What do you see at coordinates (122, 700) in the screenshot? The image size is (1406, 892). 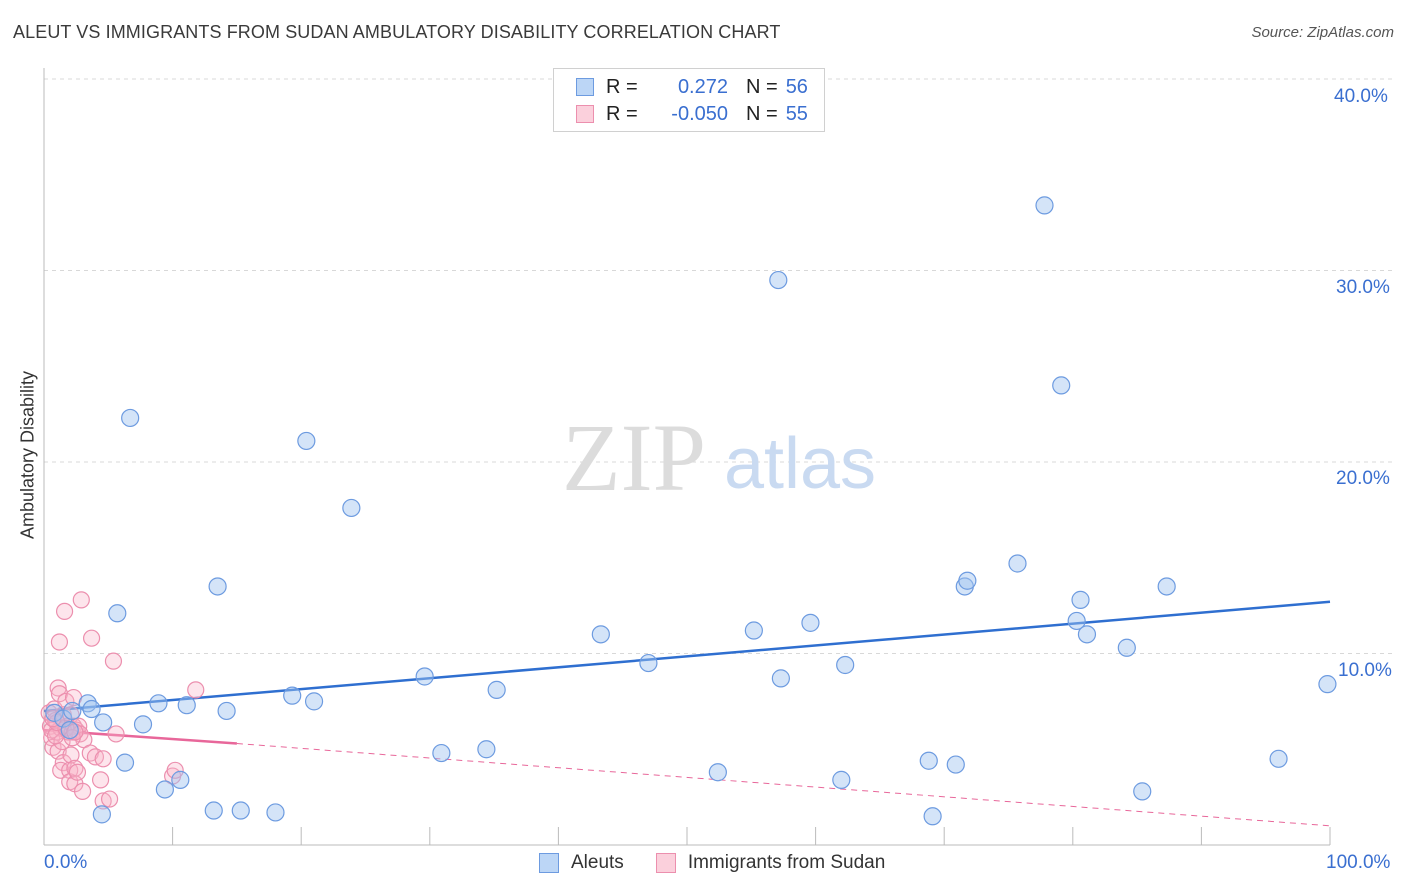 I see `series-sudan-points` at bounding box center [122, 700].